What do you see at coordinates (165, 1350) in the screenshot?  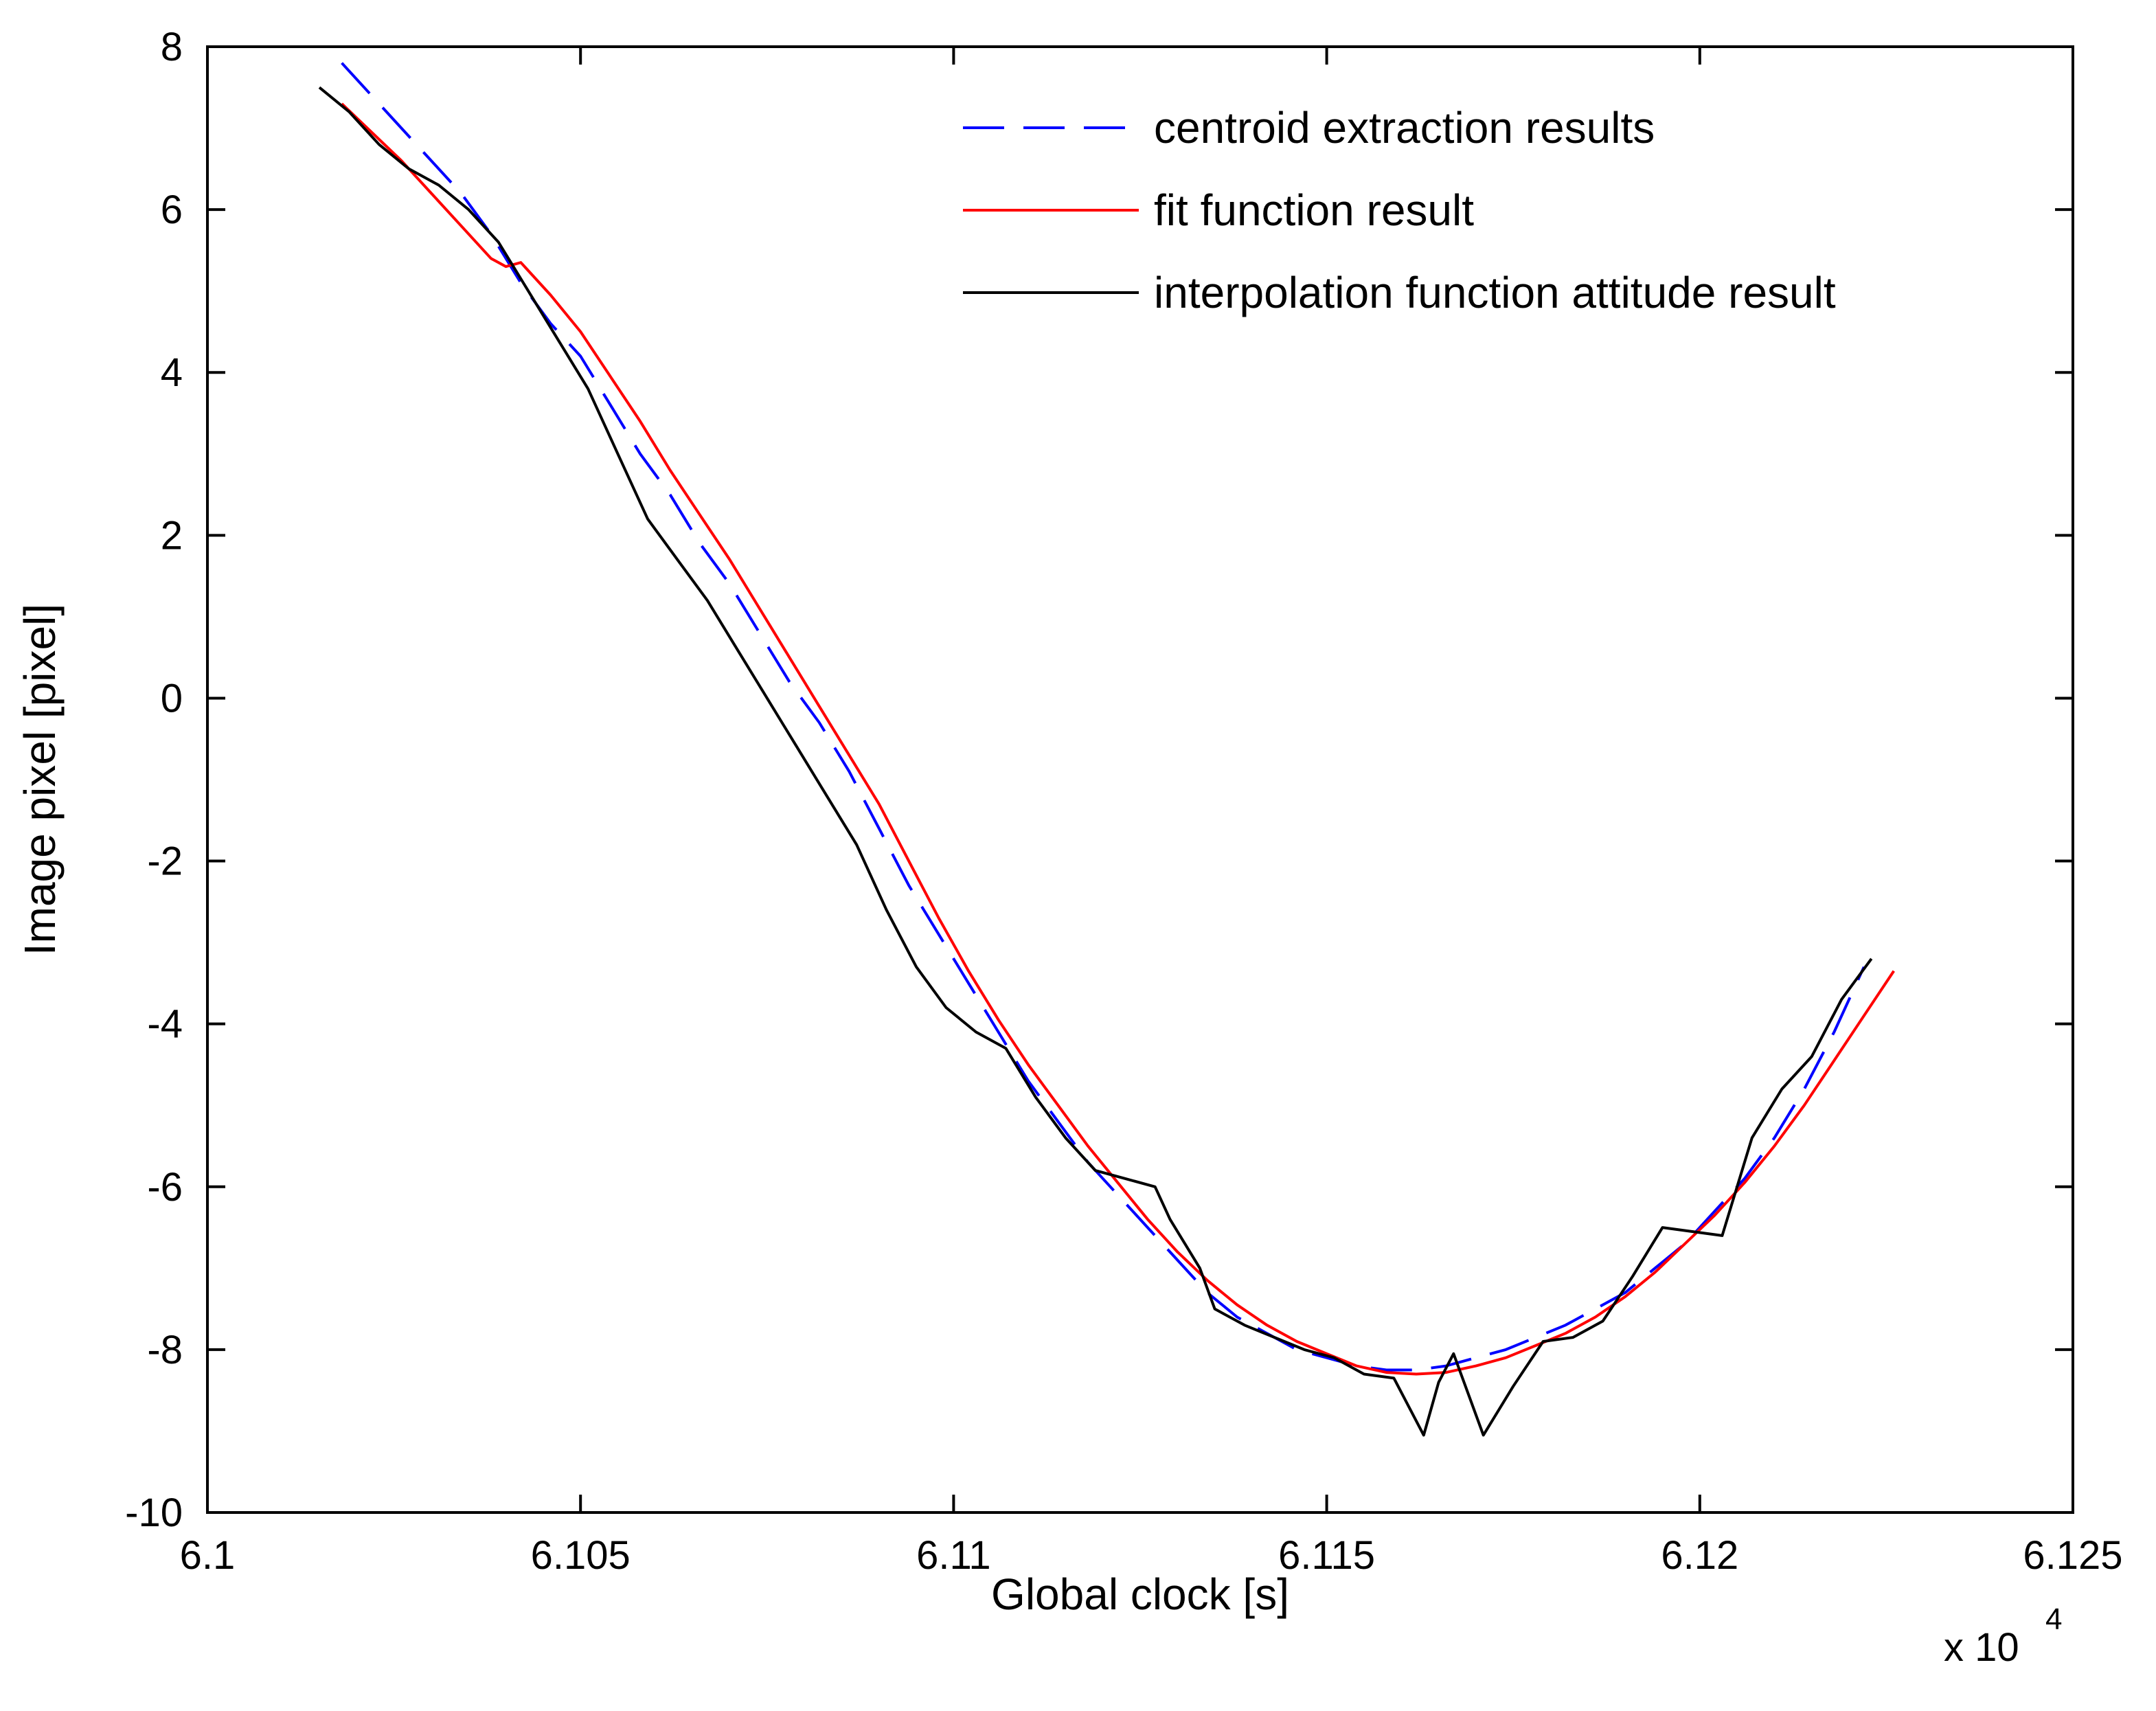 I see `y-tick-label: -8` at bounding box center [165, 1350].